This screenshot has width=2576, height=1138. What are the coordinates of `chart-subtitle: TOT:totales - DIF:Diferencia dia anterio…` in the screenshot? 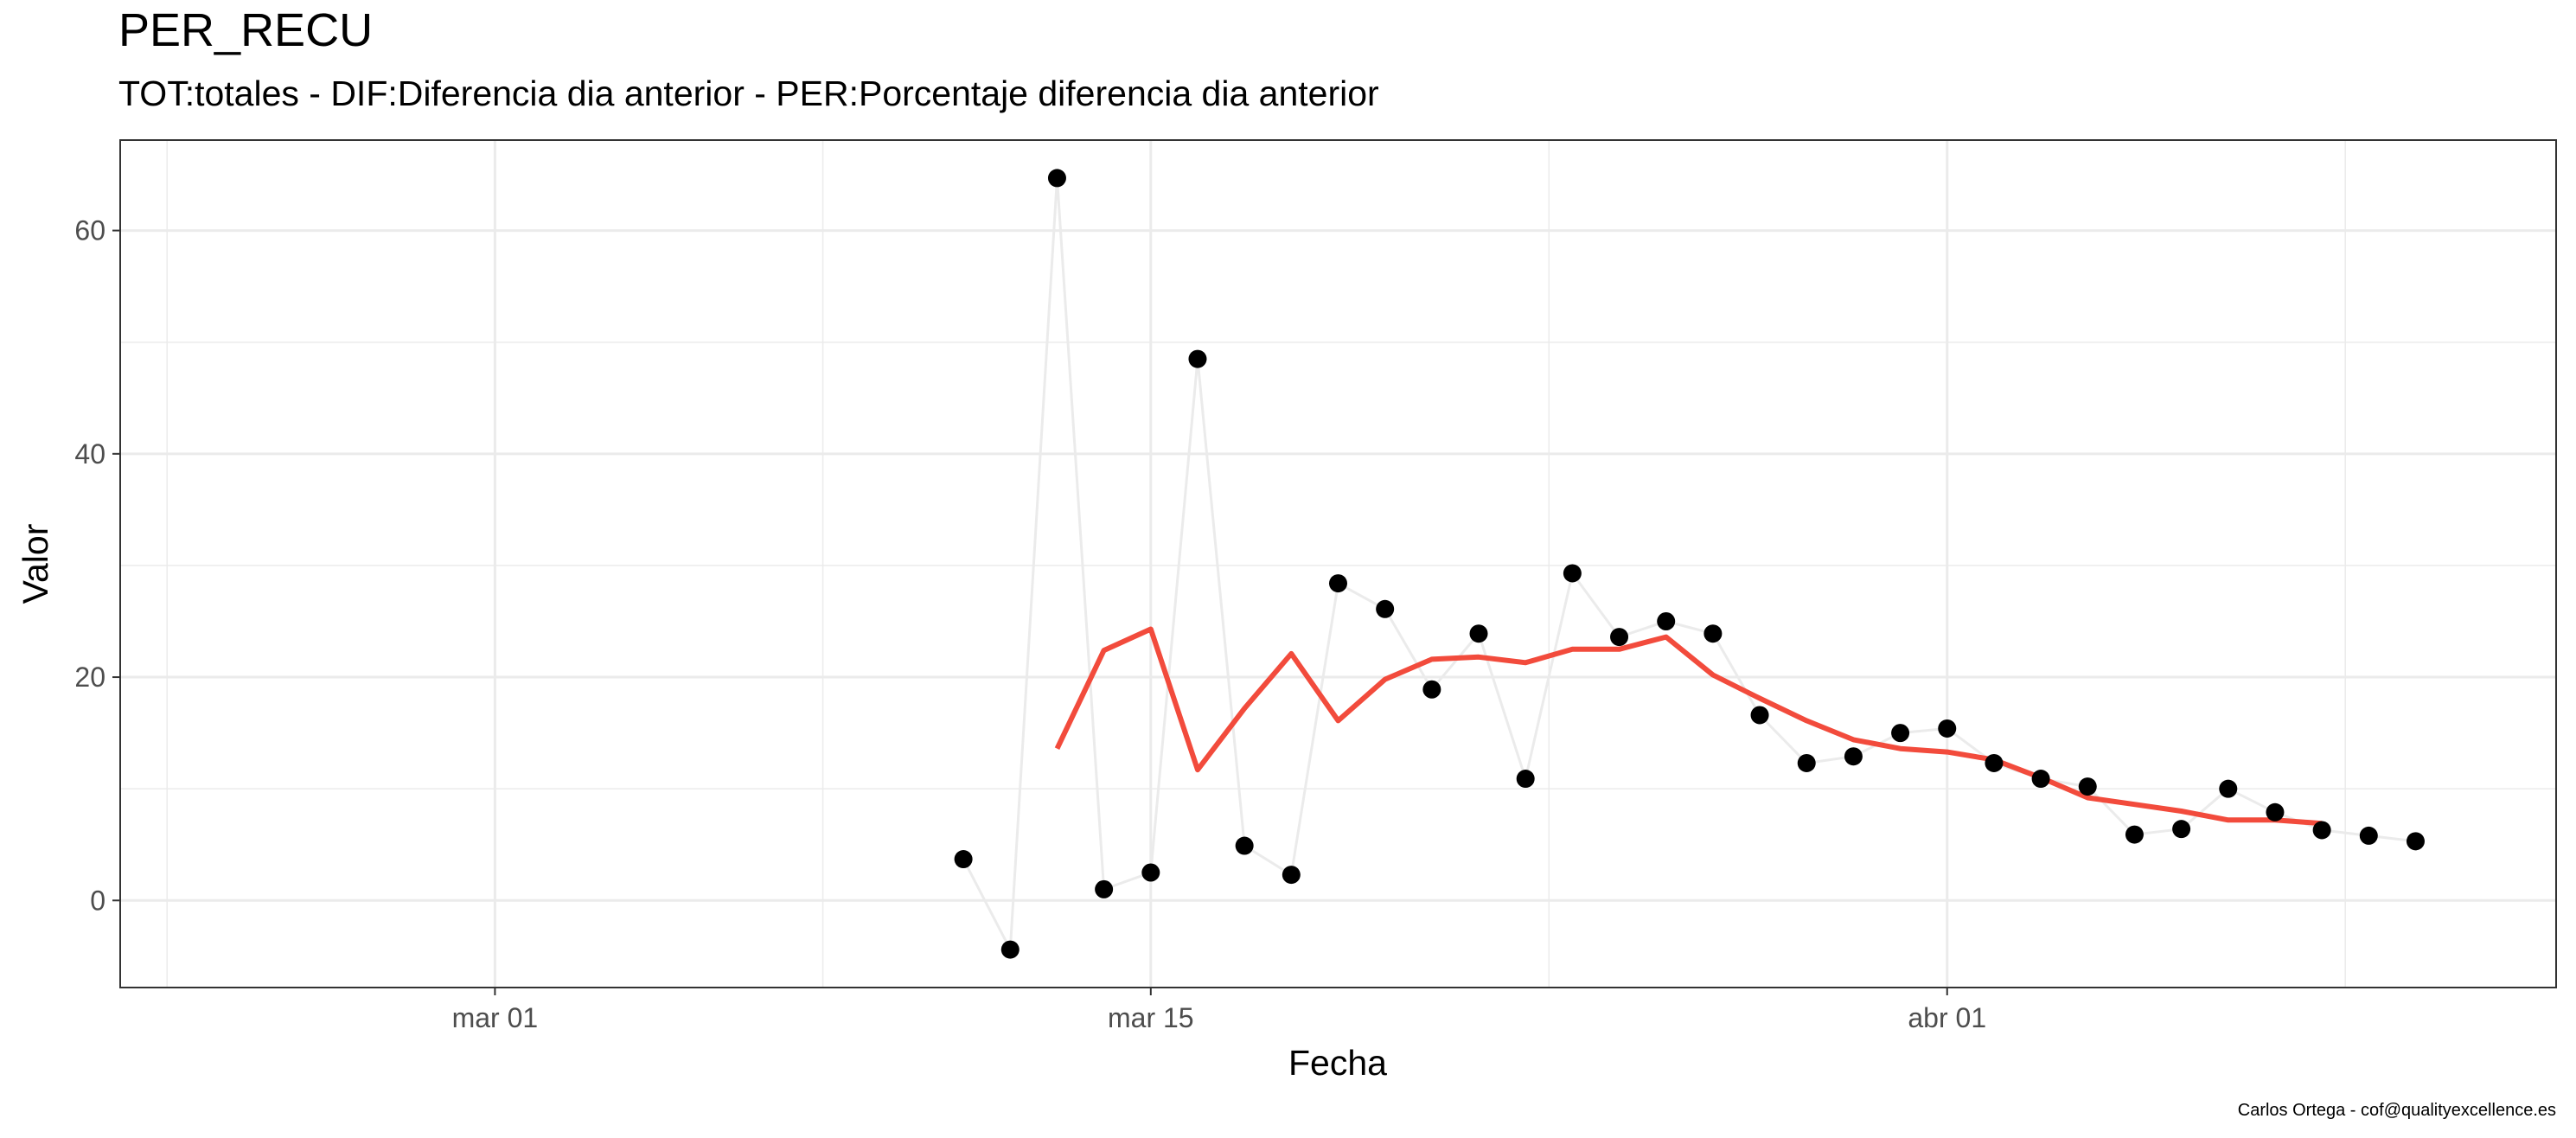 It's located at (749, 94).